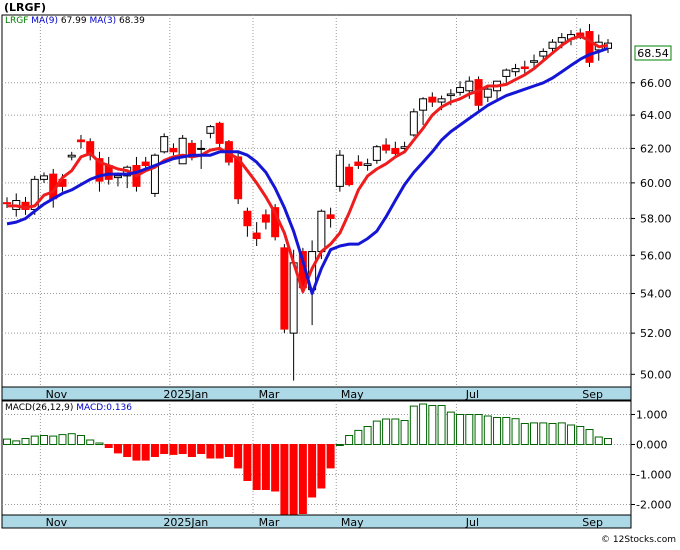  Describe the element at coordinates (44, 21) in the screenshot. I see `ma9-label: MA(9)` at that location.